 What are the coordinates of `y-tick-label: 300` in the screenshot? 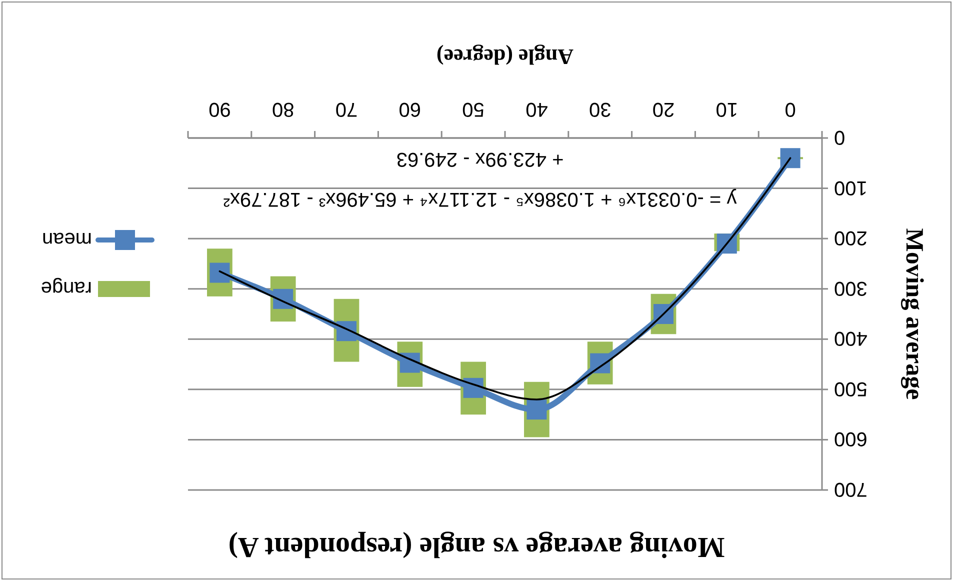 It's located at (851, 287).